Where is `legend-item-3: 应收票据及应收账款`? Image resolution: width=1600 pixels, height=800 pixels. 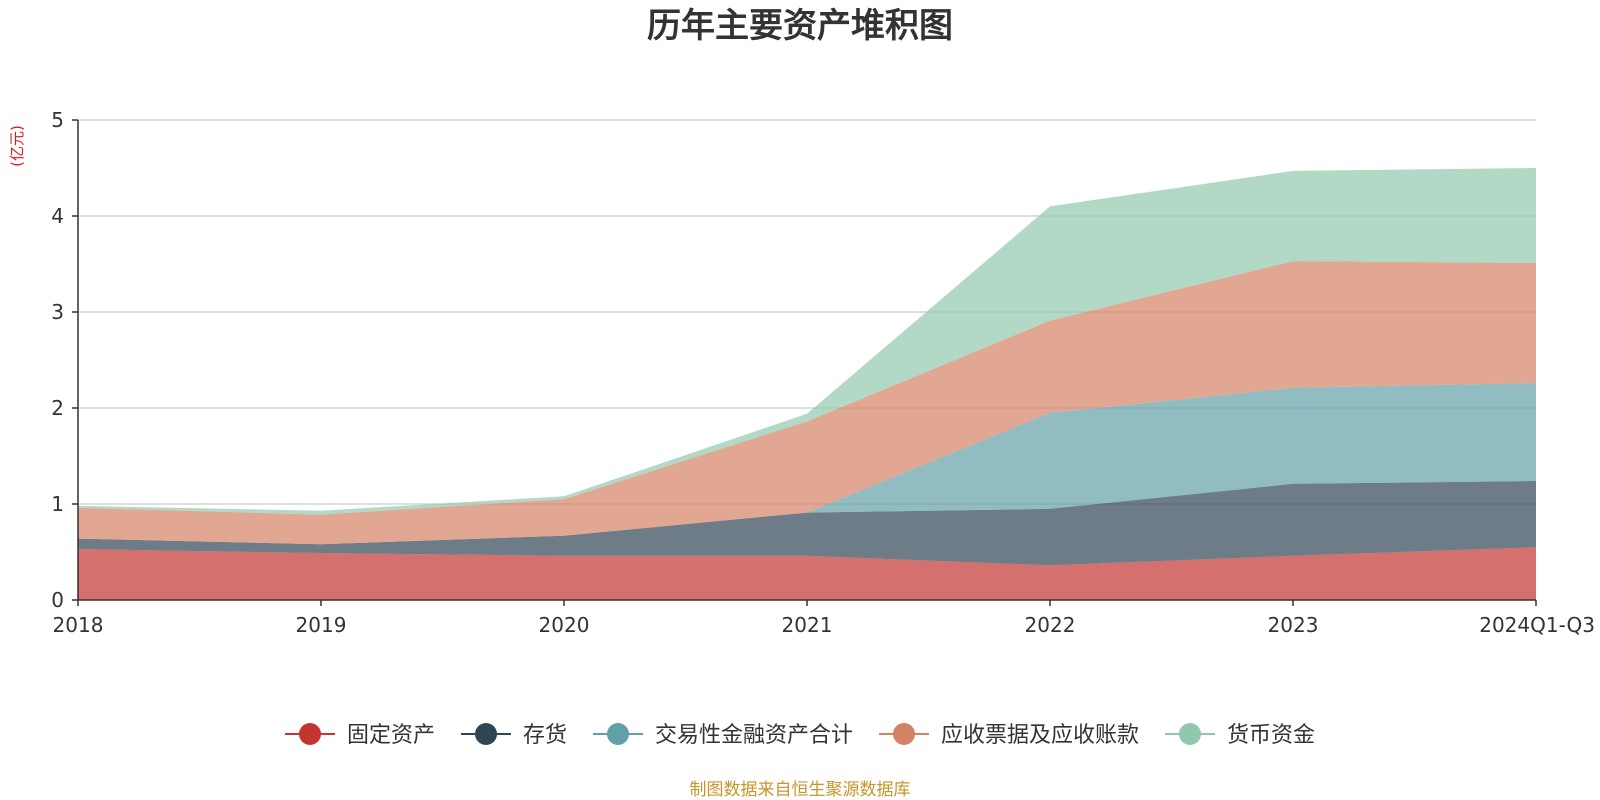
legend-item-3: 应收票据及应收账款 is located at coordinates (1009, 735).